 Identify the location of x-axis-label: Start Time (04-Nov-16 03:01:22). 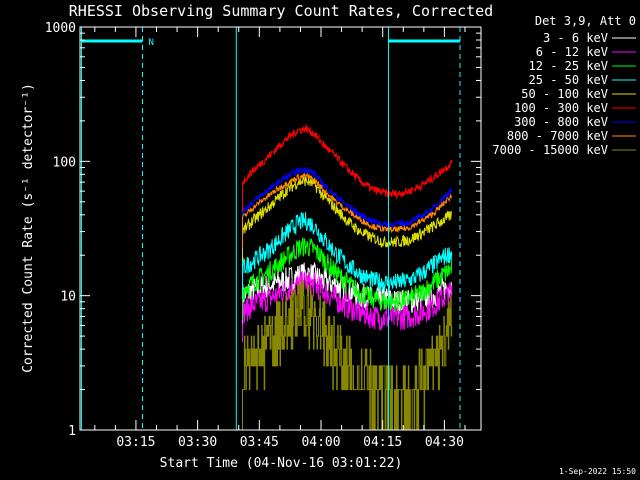
(281, 463).